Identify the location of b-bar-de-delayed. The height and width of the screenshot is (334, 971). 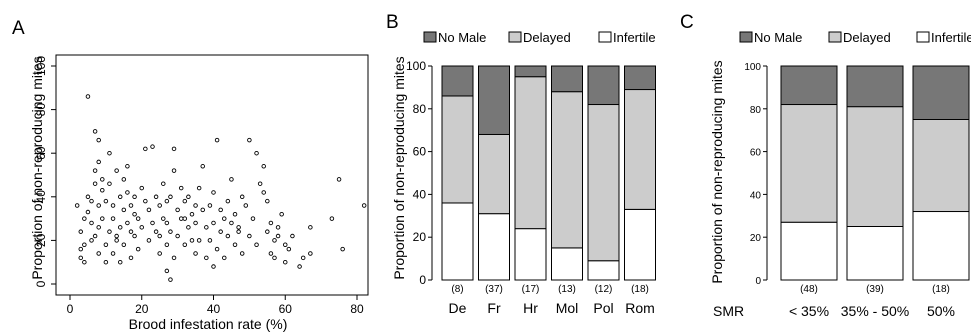
(457, 149).